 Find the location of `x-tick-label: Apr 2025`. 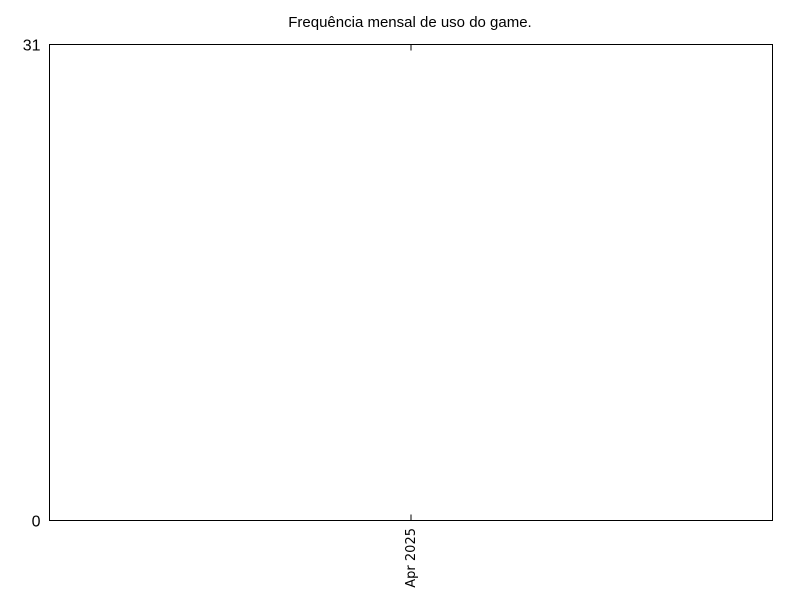

x-tick-label: Apr 2025 is located at coordinates (411, 558).